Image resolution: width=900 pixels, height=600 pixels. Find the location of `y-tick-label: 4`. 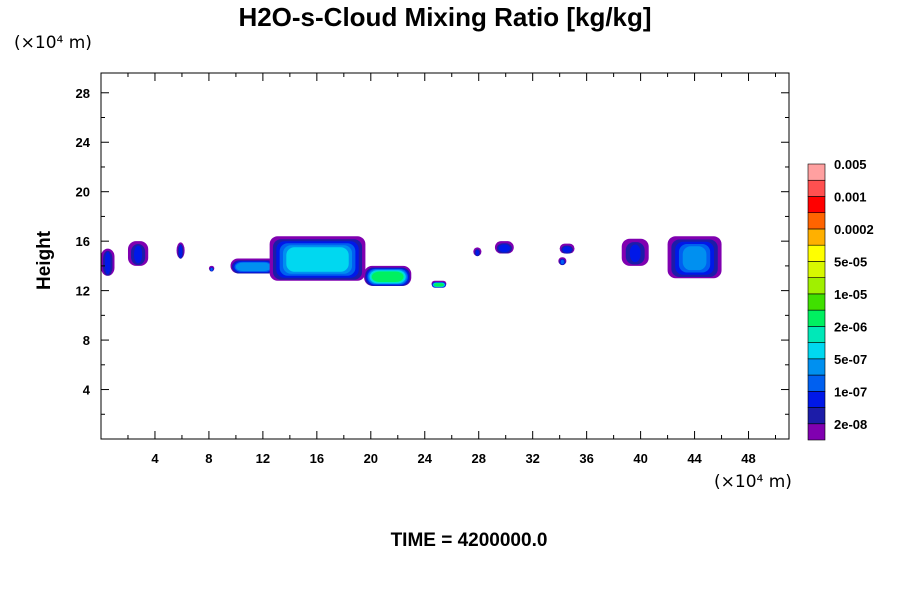

y-tick-label: 4 is located at coordinates (87, 390).